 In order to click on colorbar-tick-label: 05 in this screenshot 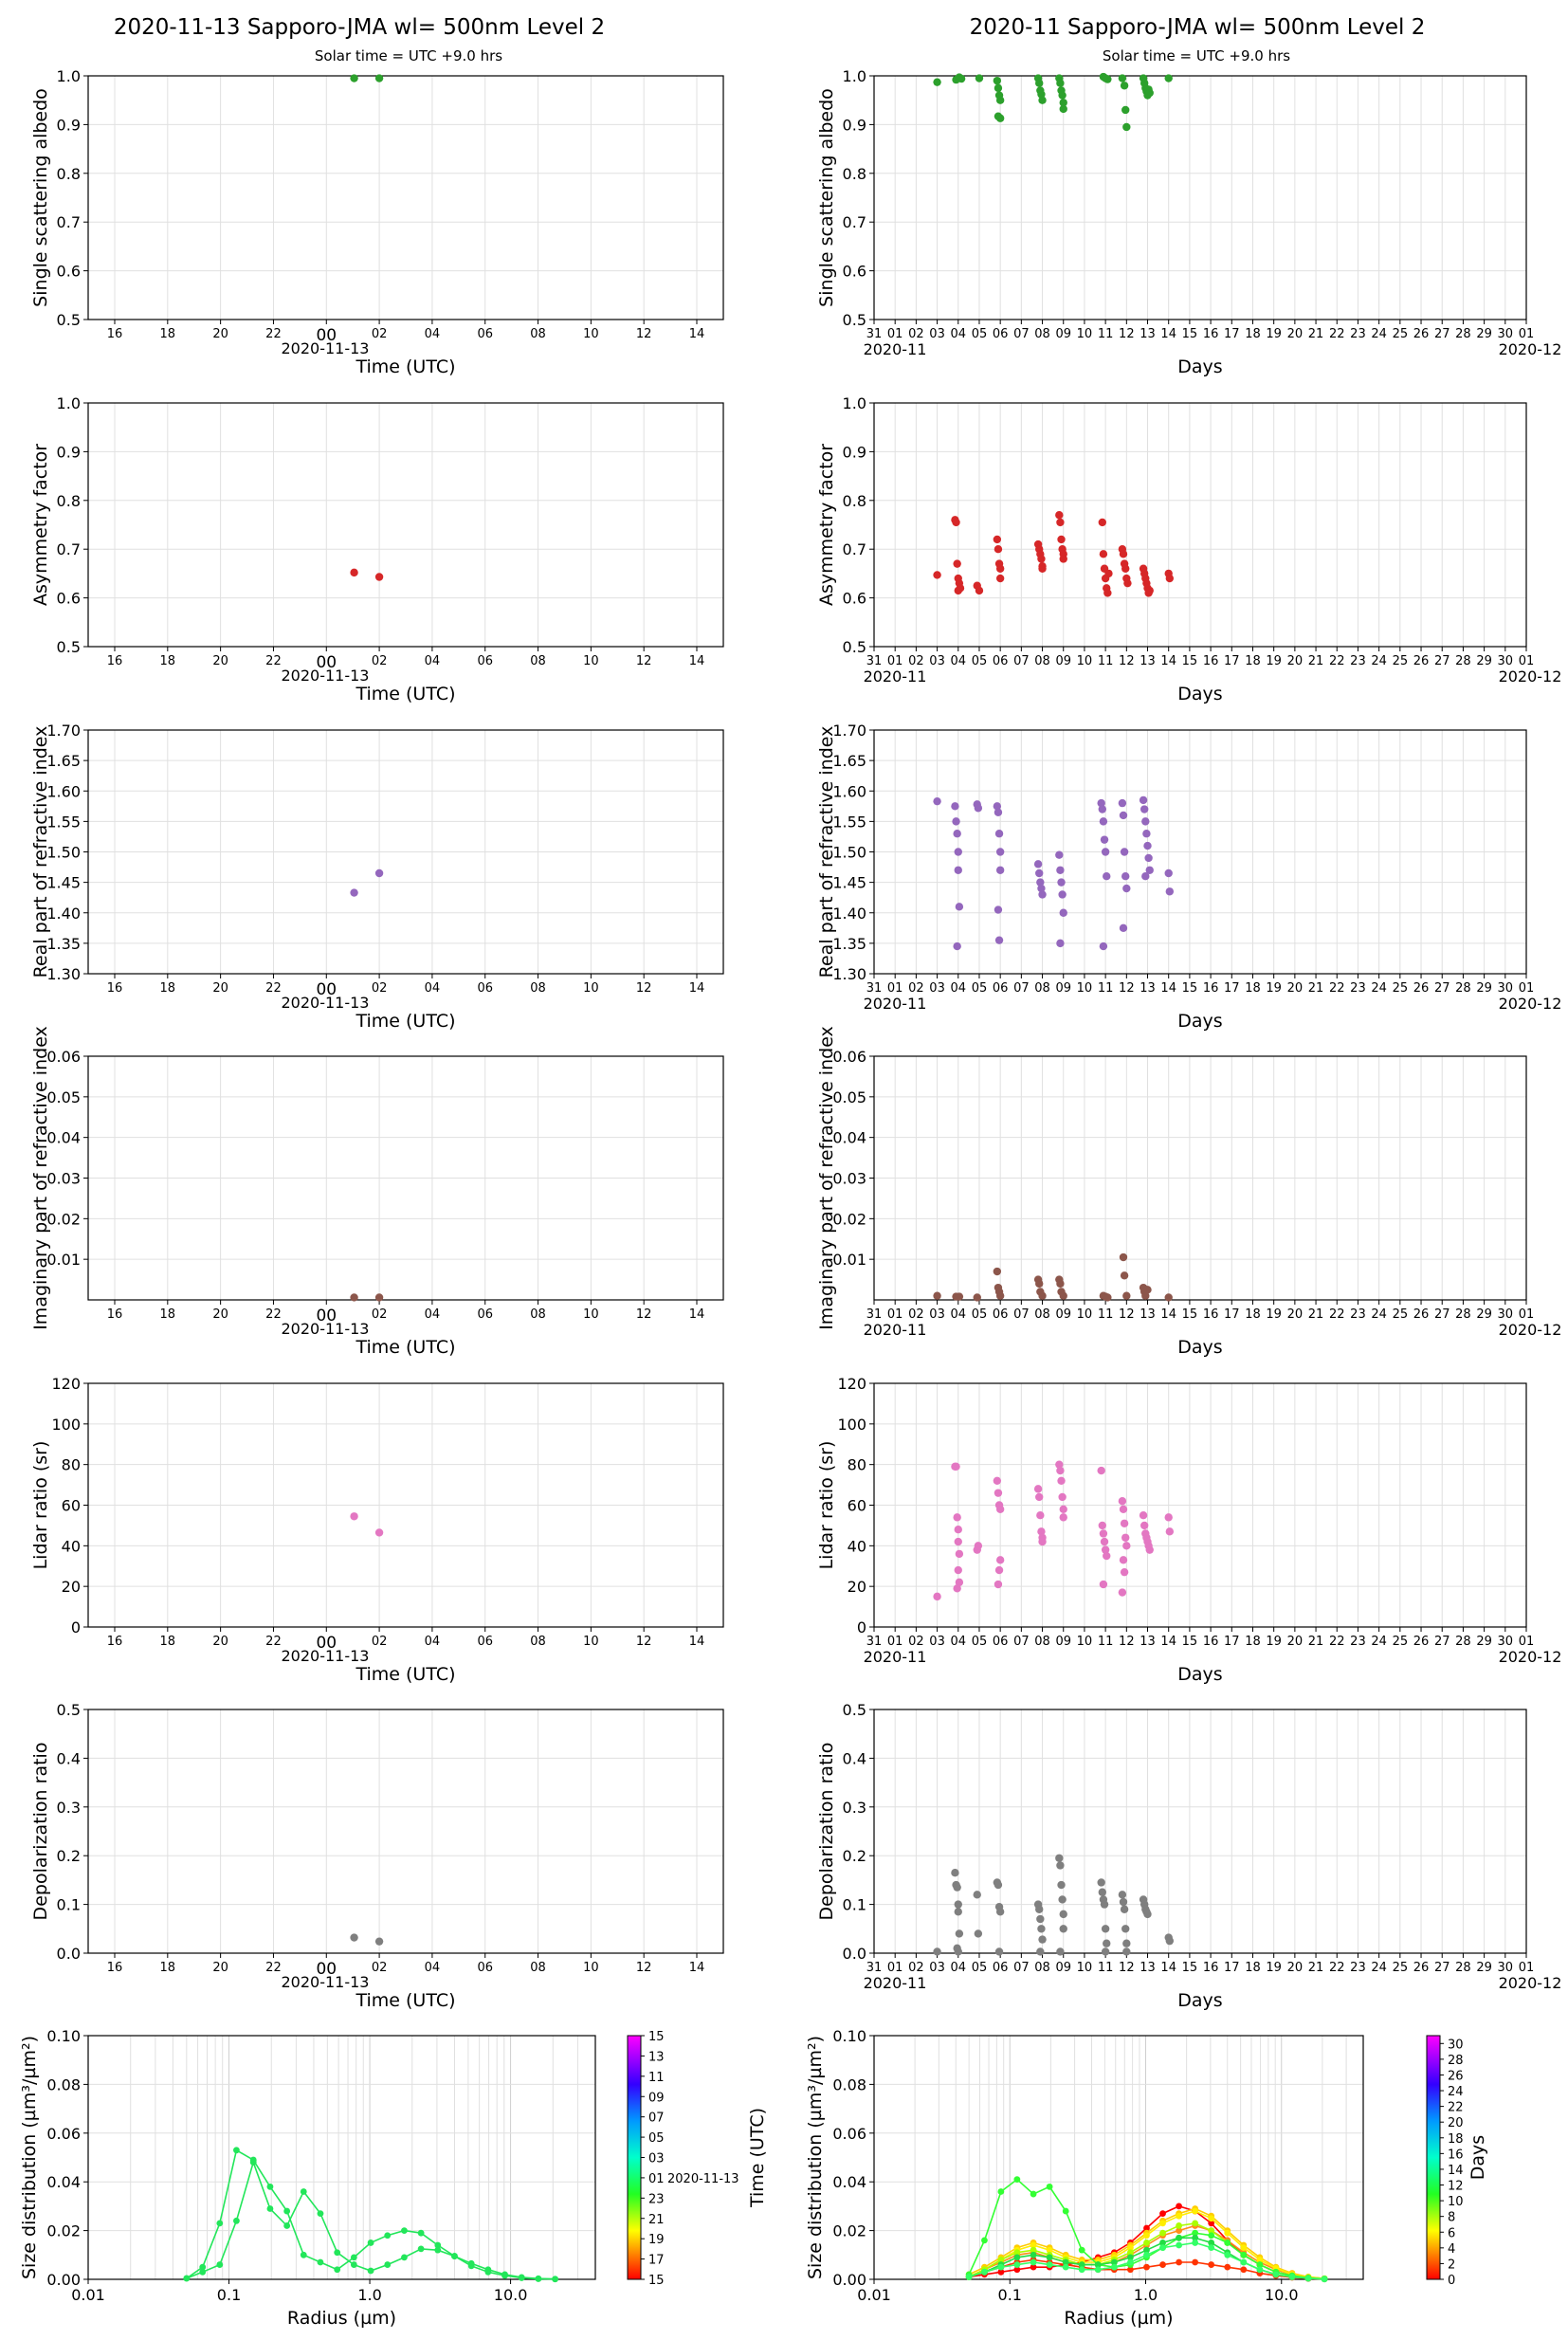, I will do `click(656, 2138)`.